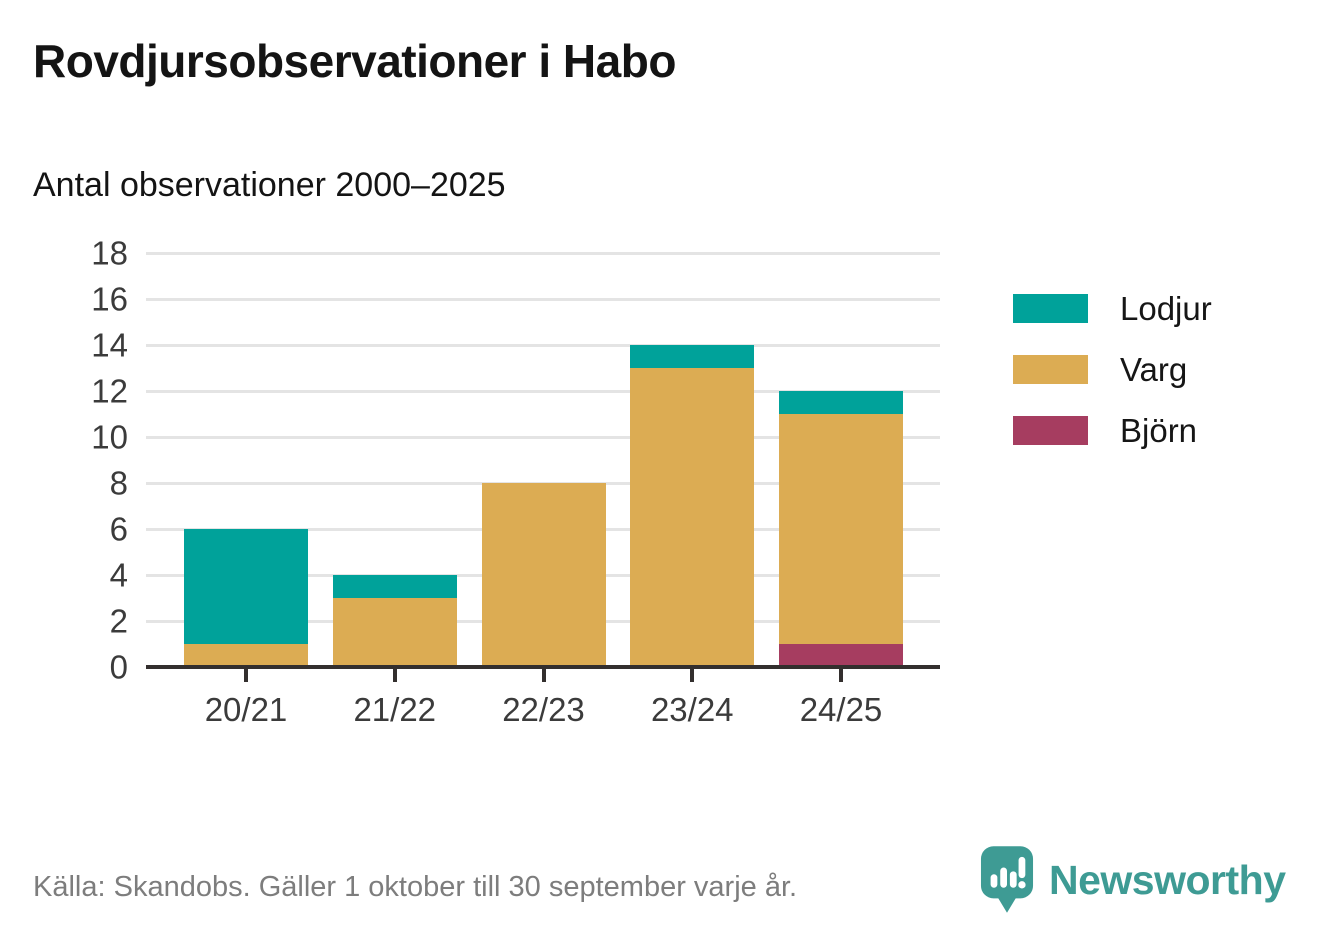 This screenshot has height=939, width=1322. What do you see at coordinates (1112, 369) in the screenshot?
I see `legend-item-varg: Varg` at bounding box center [1112, 369].